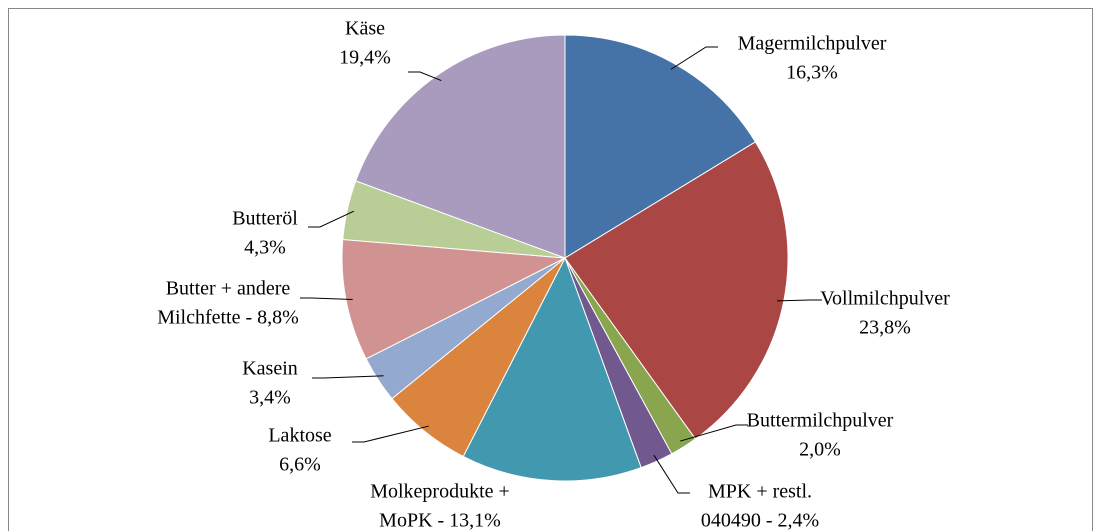 Image resolution: width=1101 pixels, height=531 pixels. I want to click on slice-label: Käse, so click(365, 29).